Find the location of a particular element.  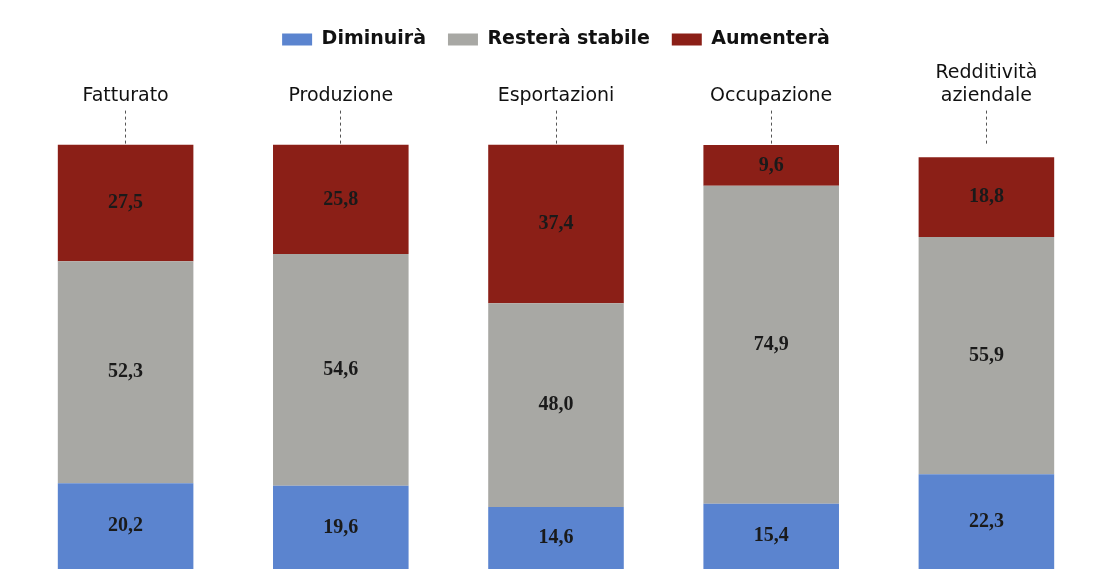

data-label: 27,5 is located at coordinates (126, 201).